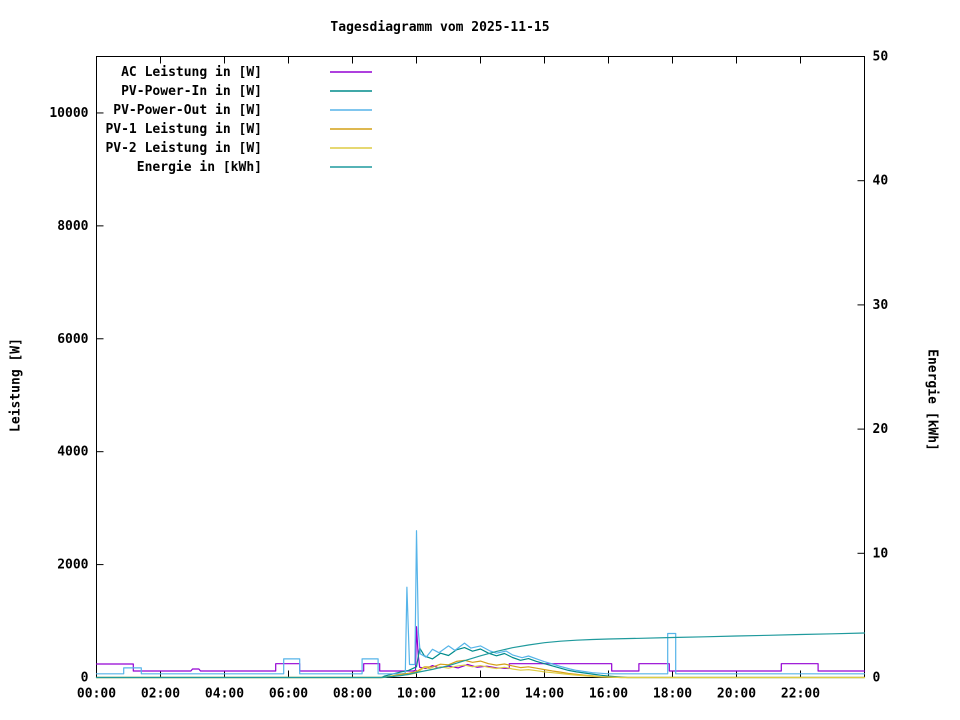 Image resolution: width=960 pixels, height=720 pixels. Describe the element at coordinates (800, 694) in the screenshot. I see `x-tick-label: 22:00` at that location.